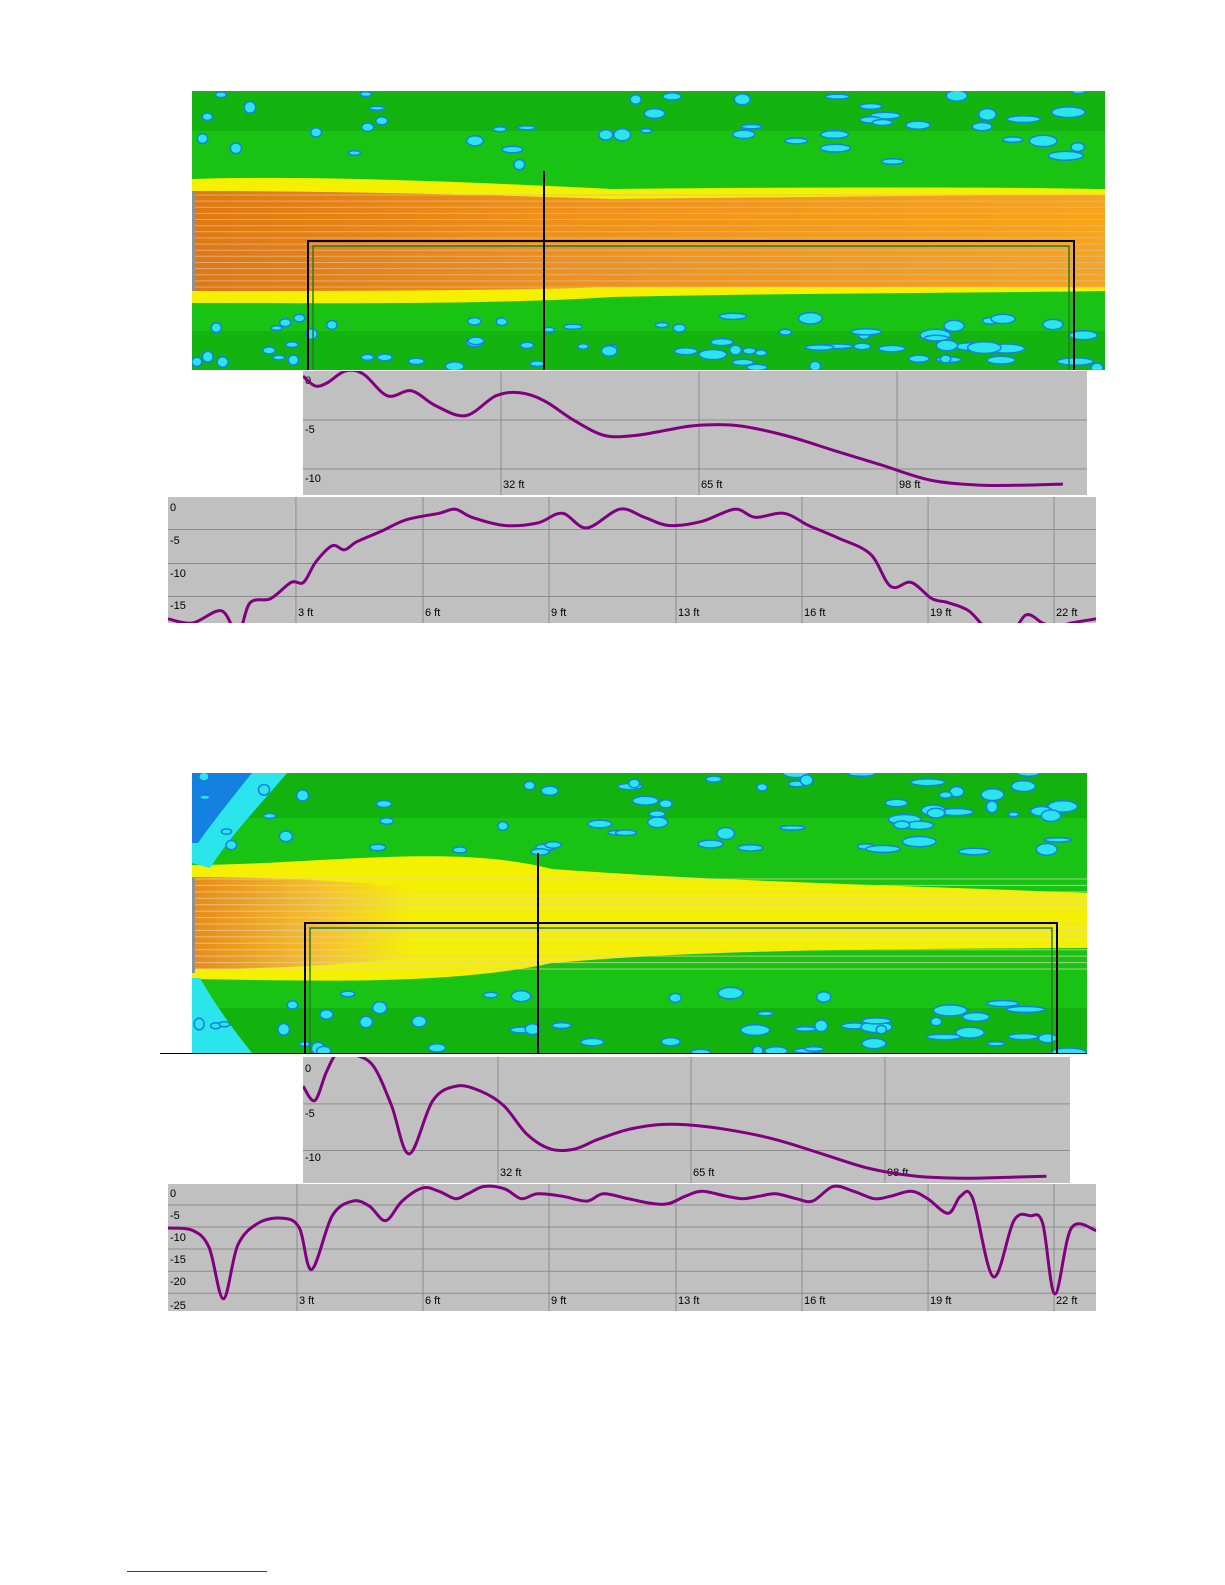 The height and width of the screenshot is (1585, 1225). Describe the element at coordinates (178, 1260) in the screenshot. I see `y-tick-label: -15` at that location.